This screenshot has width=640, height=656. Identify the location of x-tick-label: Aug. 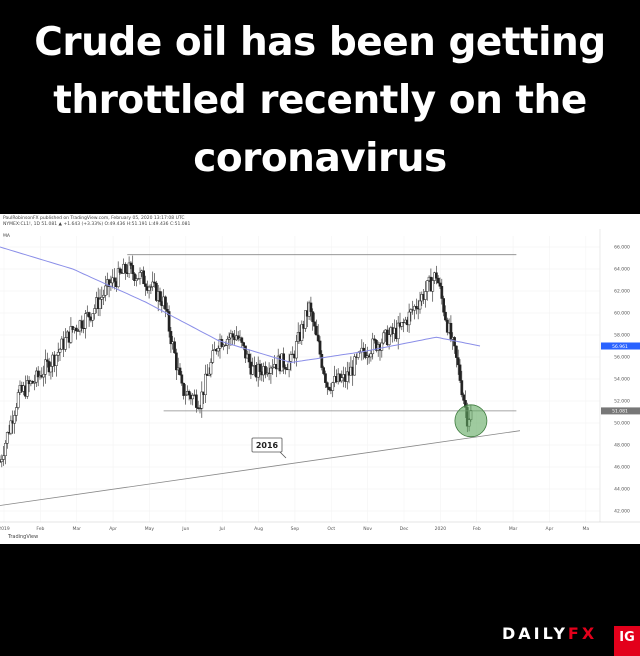
(258, 529).